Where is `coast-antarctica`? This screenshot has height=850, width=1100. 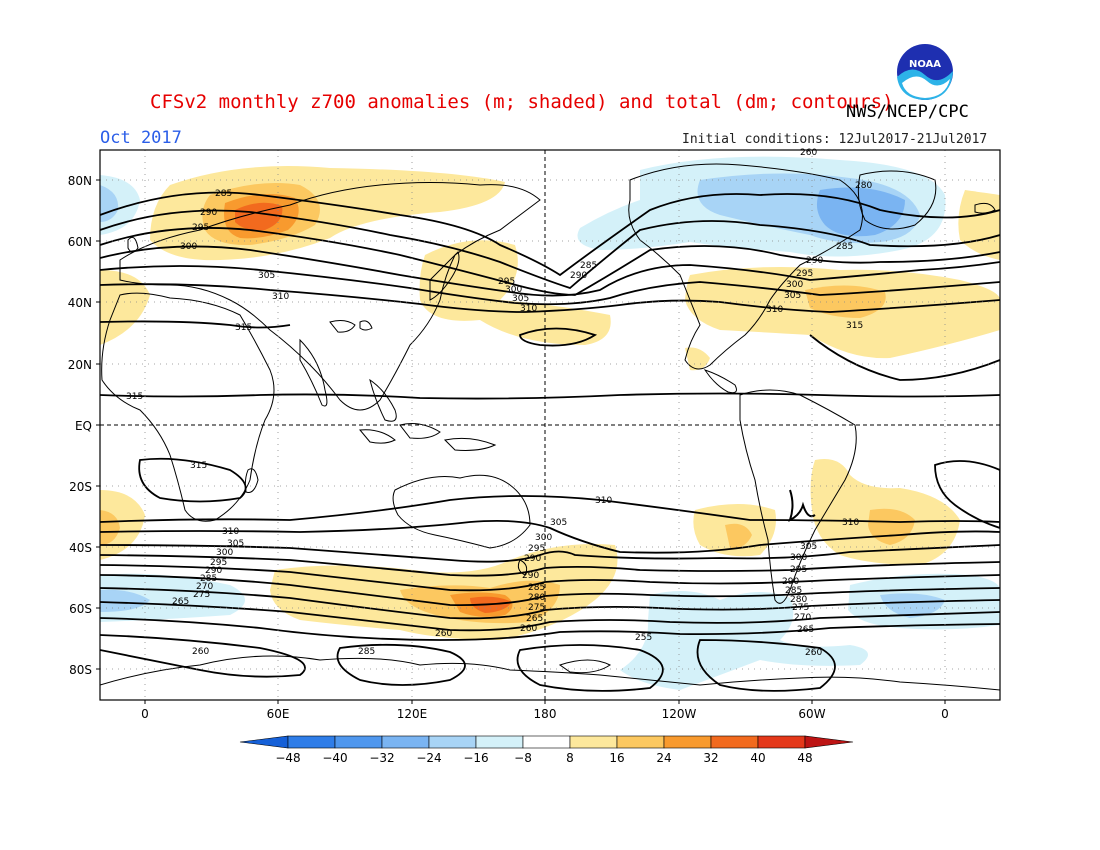
coast-antarctica is located at coordinates (550, 673).